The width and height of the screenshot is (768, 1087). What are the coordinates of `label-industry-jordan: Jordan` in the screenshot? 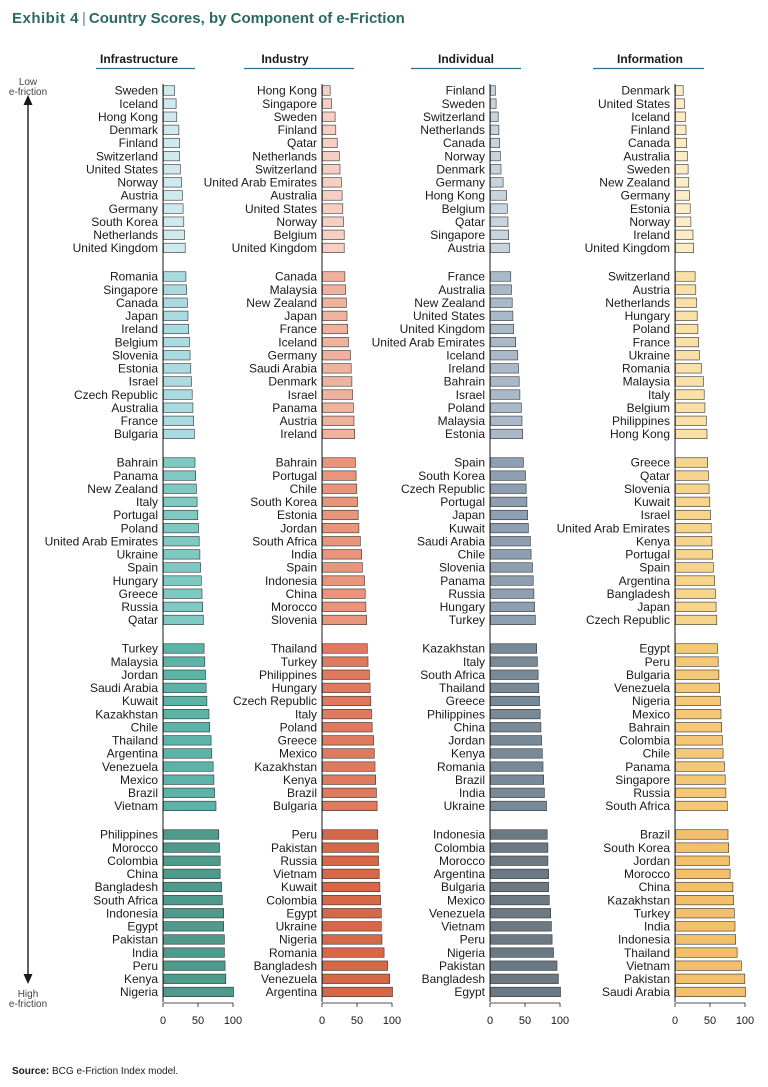 It's located at (298, 528).